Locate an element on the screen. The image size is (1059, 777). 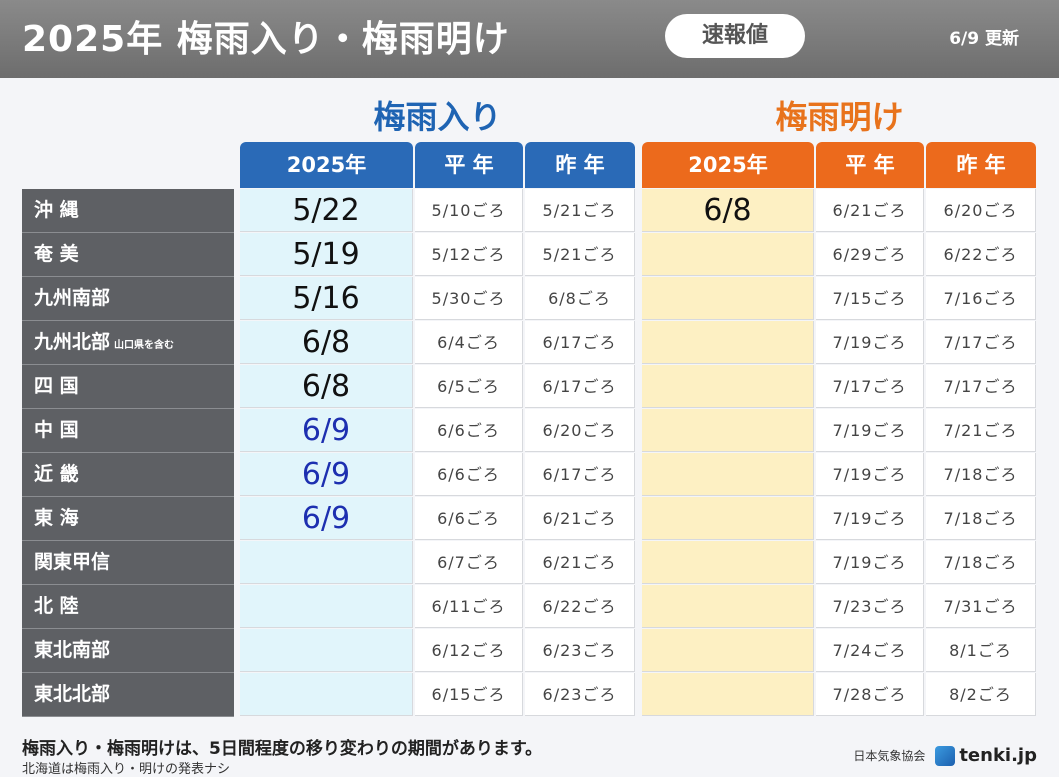
date-value: 5/12ごろ is located at coordinates (468, 254).